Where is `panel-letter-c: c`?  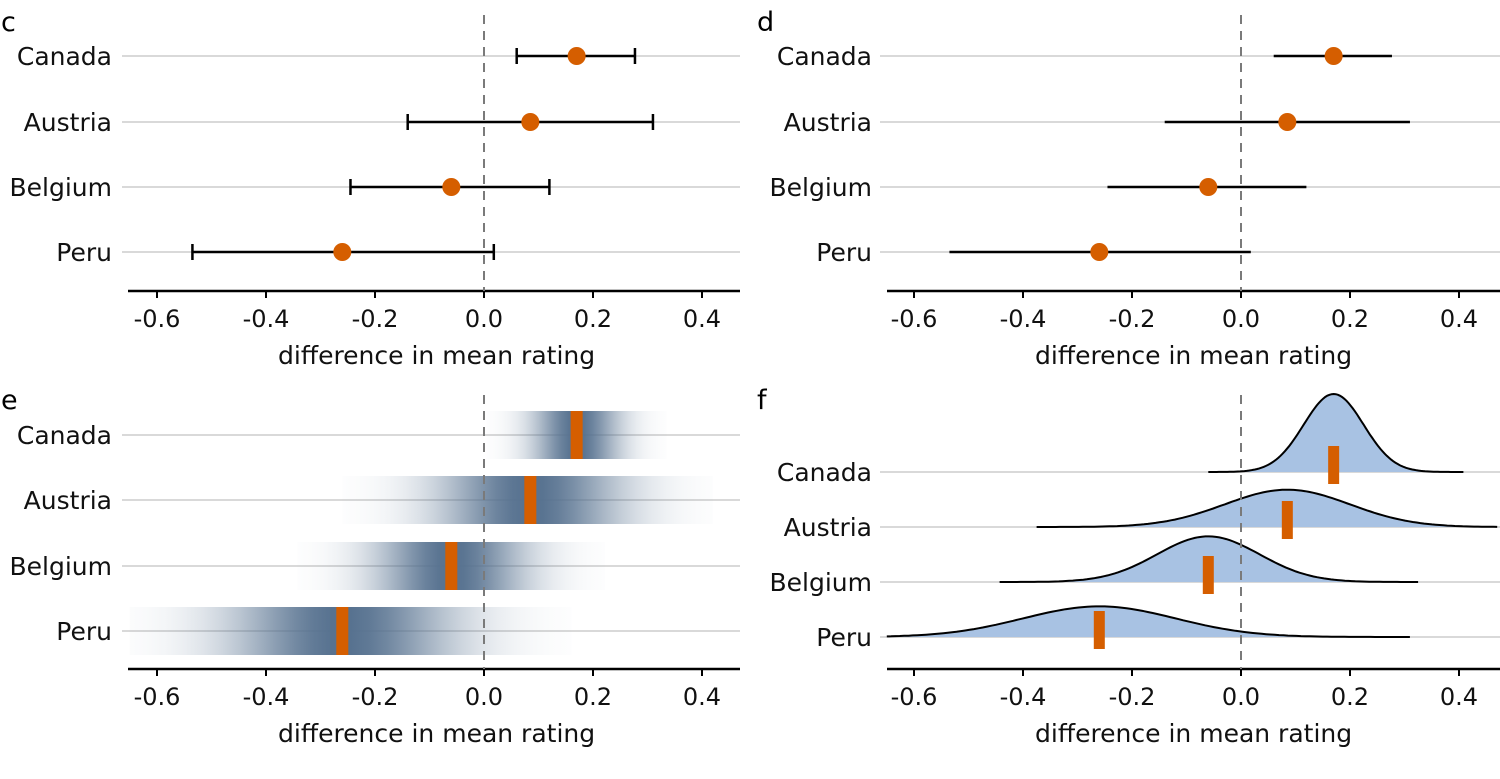
panel-letter-c: c is located at coordinates (8, 22).